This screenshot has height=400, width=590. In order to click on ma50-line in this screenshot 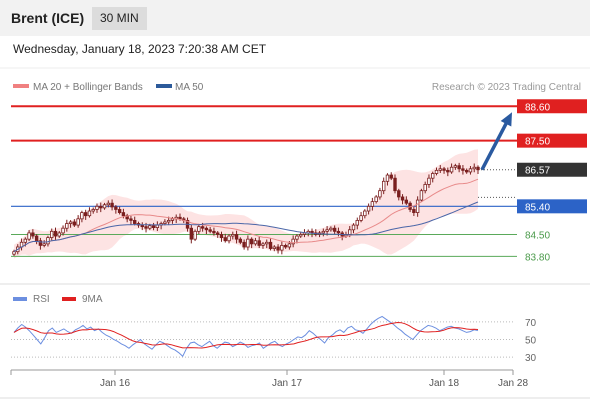, I will do `click(246, 227)`.